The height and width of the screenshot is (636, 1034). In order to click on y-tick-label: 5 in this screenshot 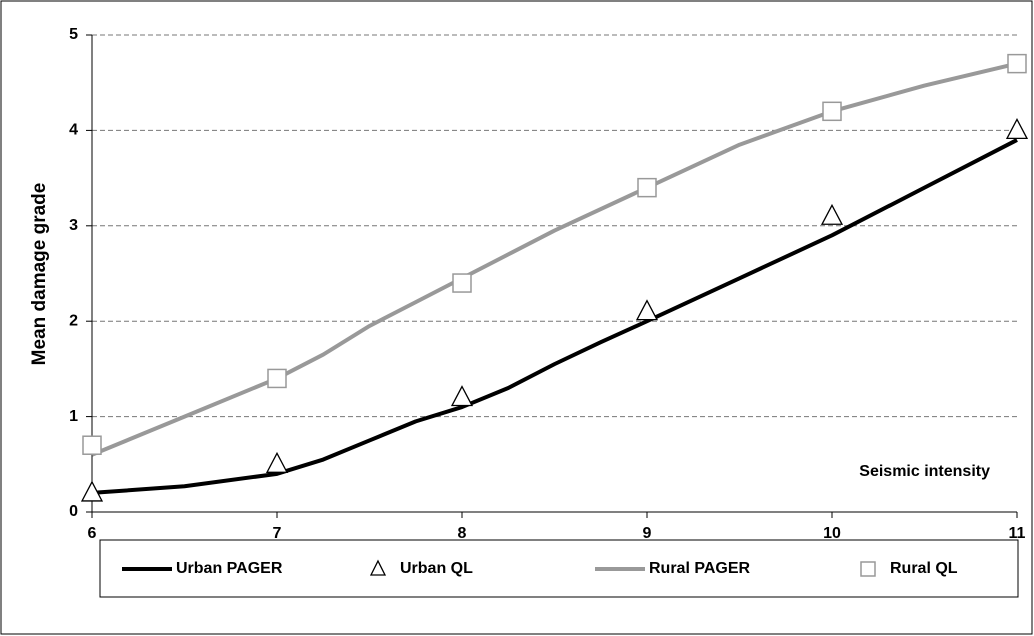, I will do `click(73, 34)`.